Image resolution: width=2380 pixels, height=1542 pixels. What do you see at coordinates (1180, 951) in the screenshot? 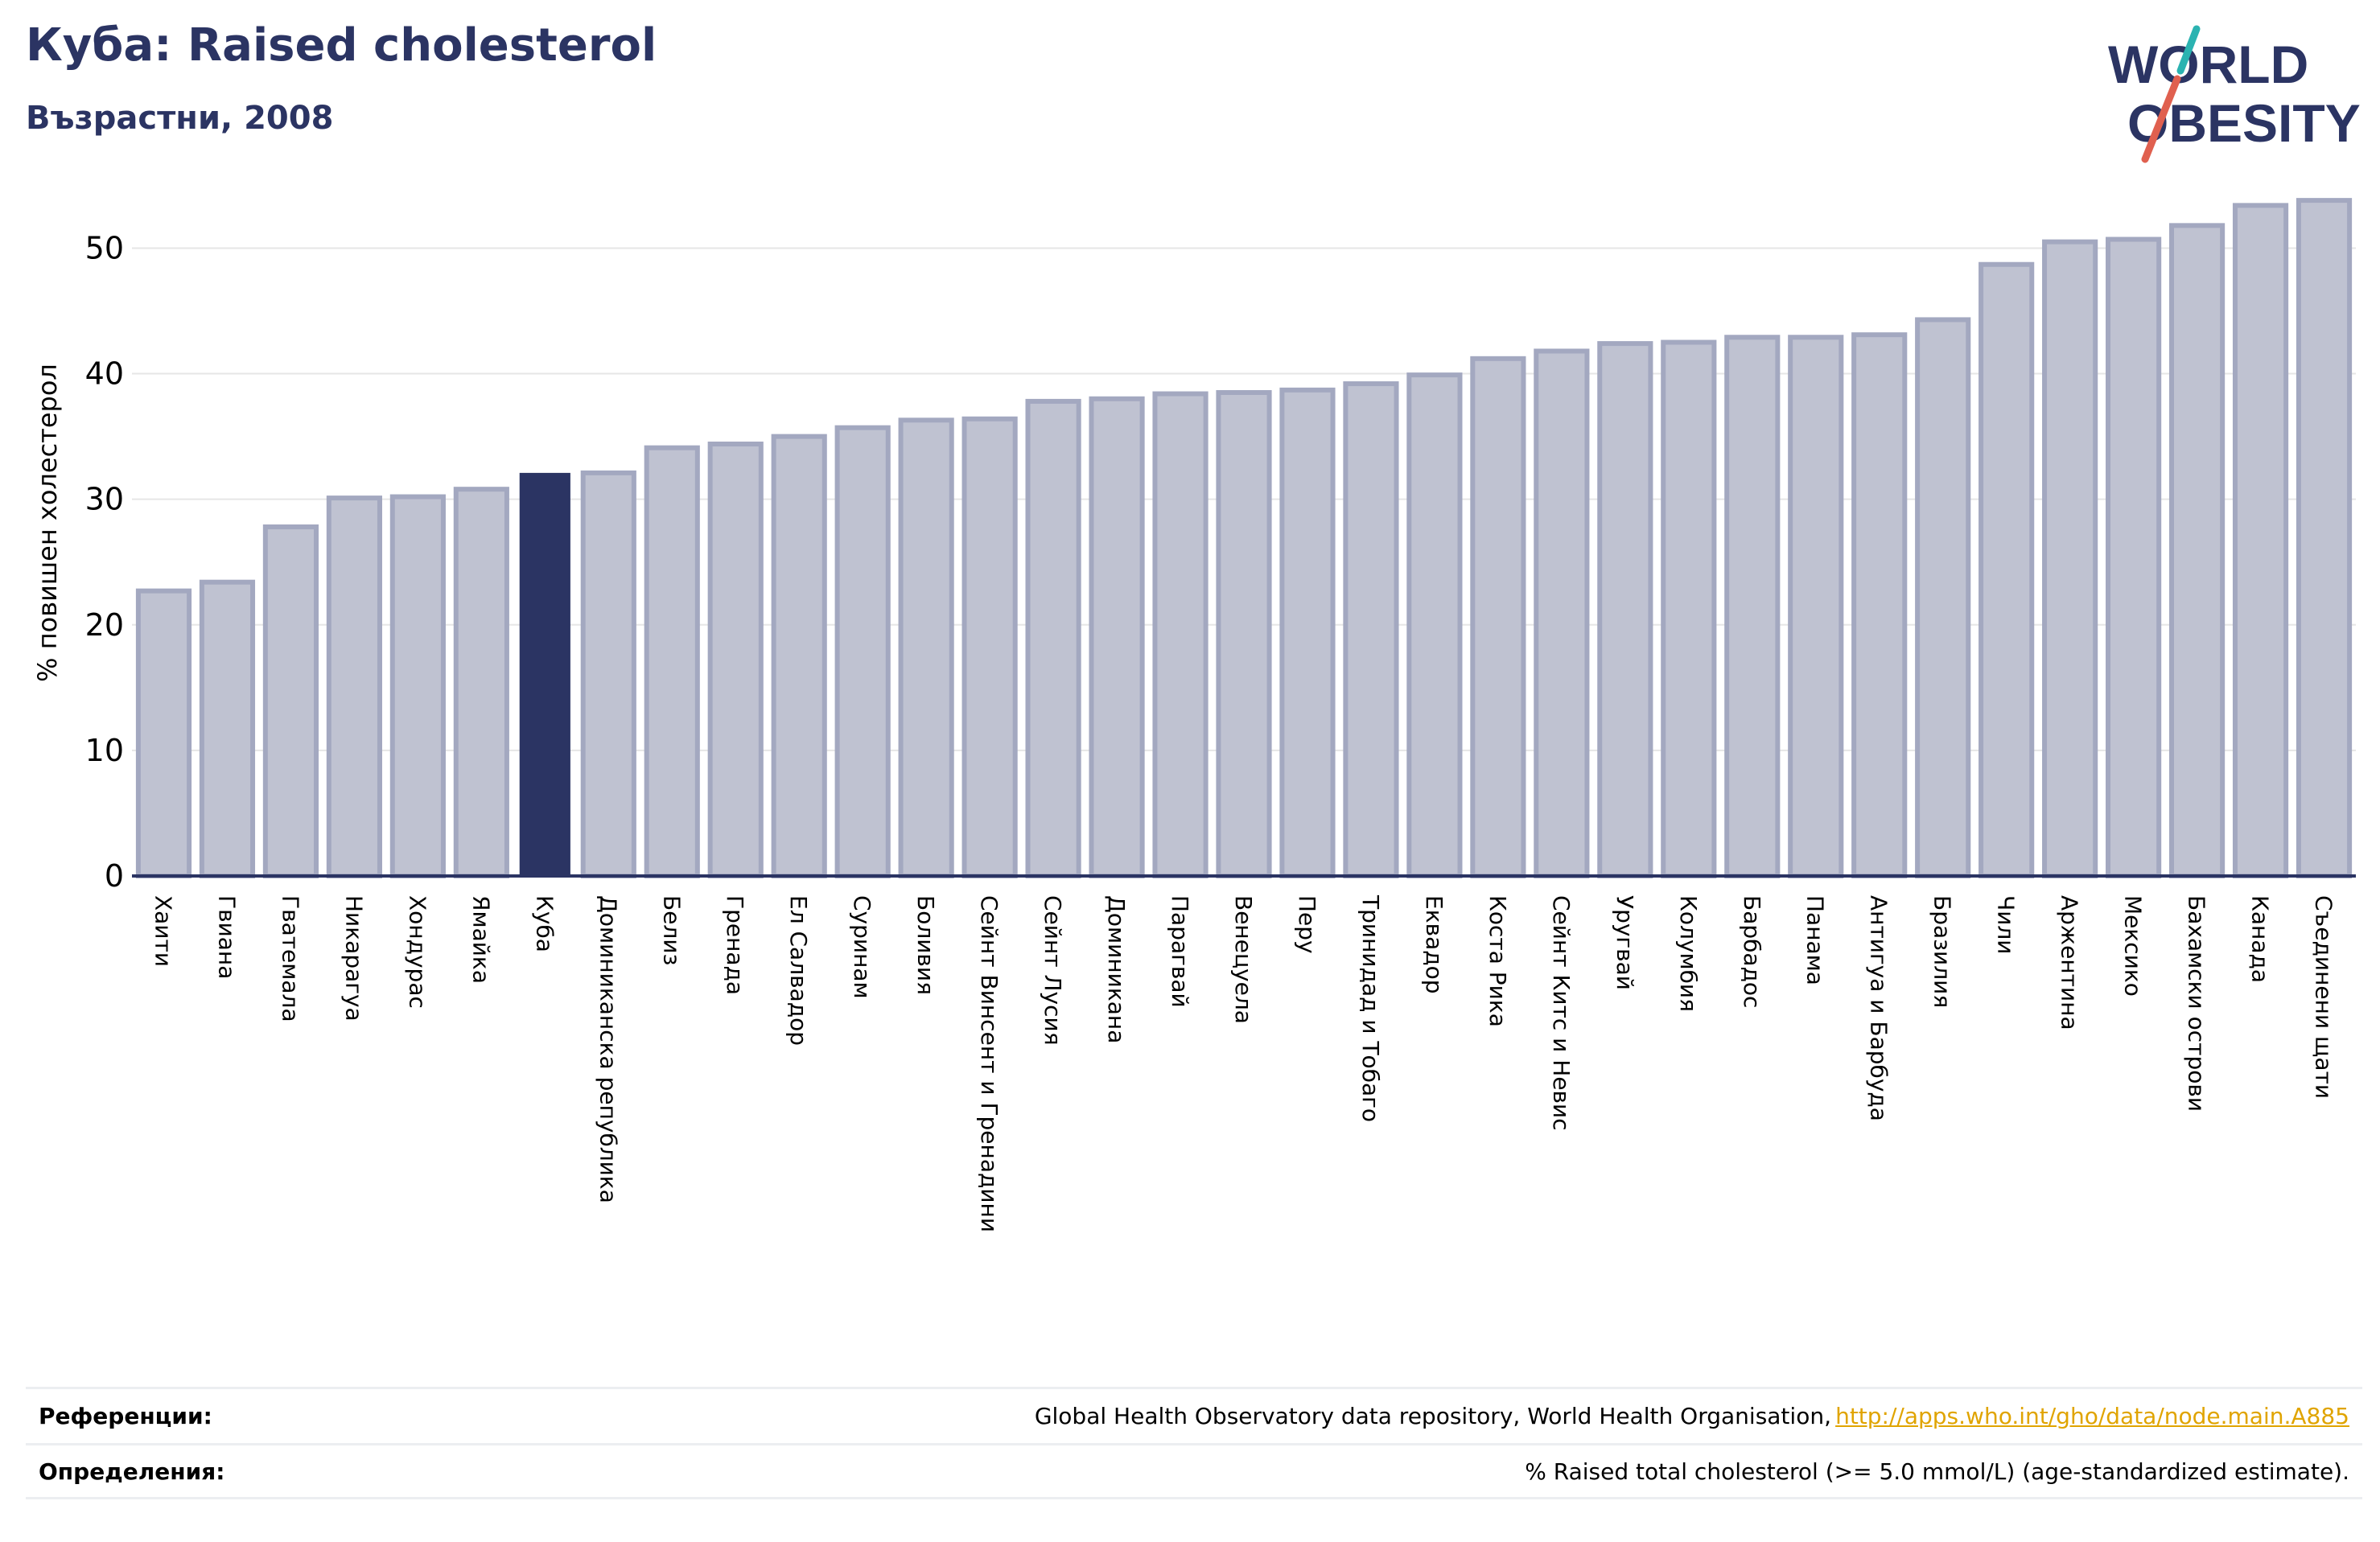
I see `x-tick-label: Парагвай` at bounding box center [1180, 951].